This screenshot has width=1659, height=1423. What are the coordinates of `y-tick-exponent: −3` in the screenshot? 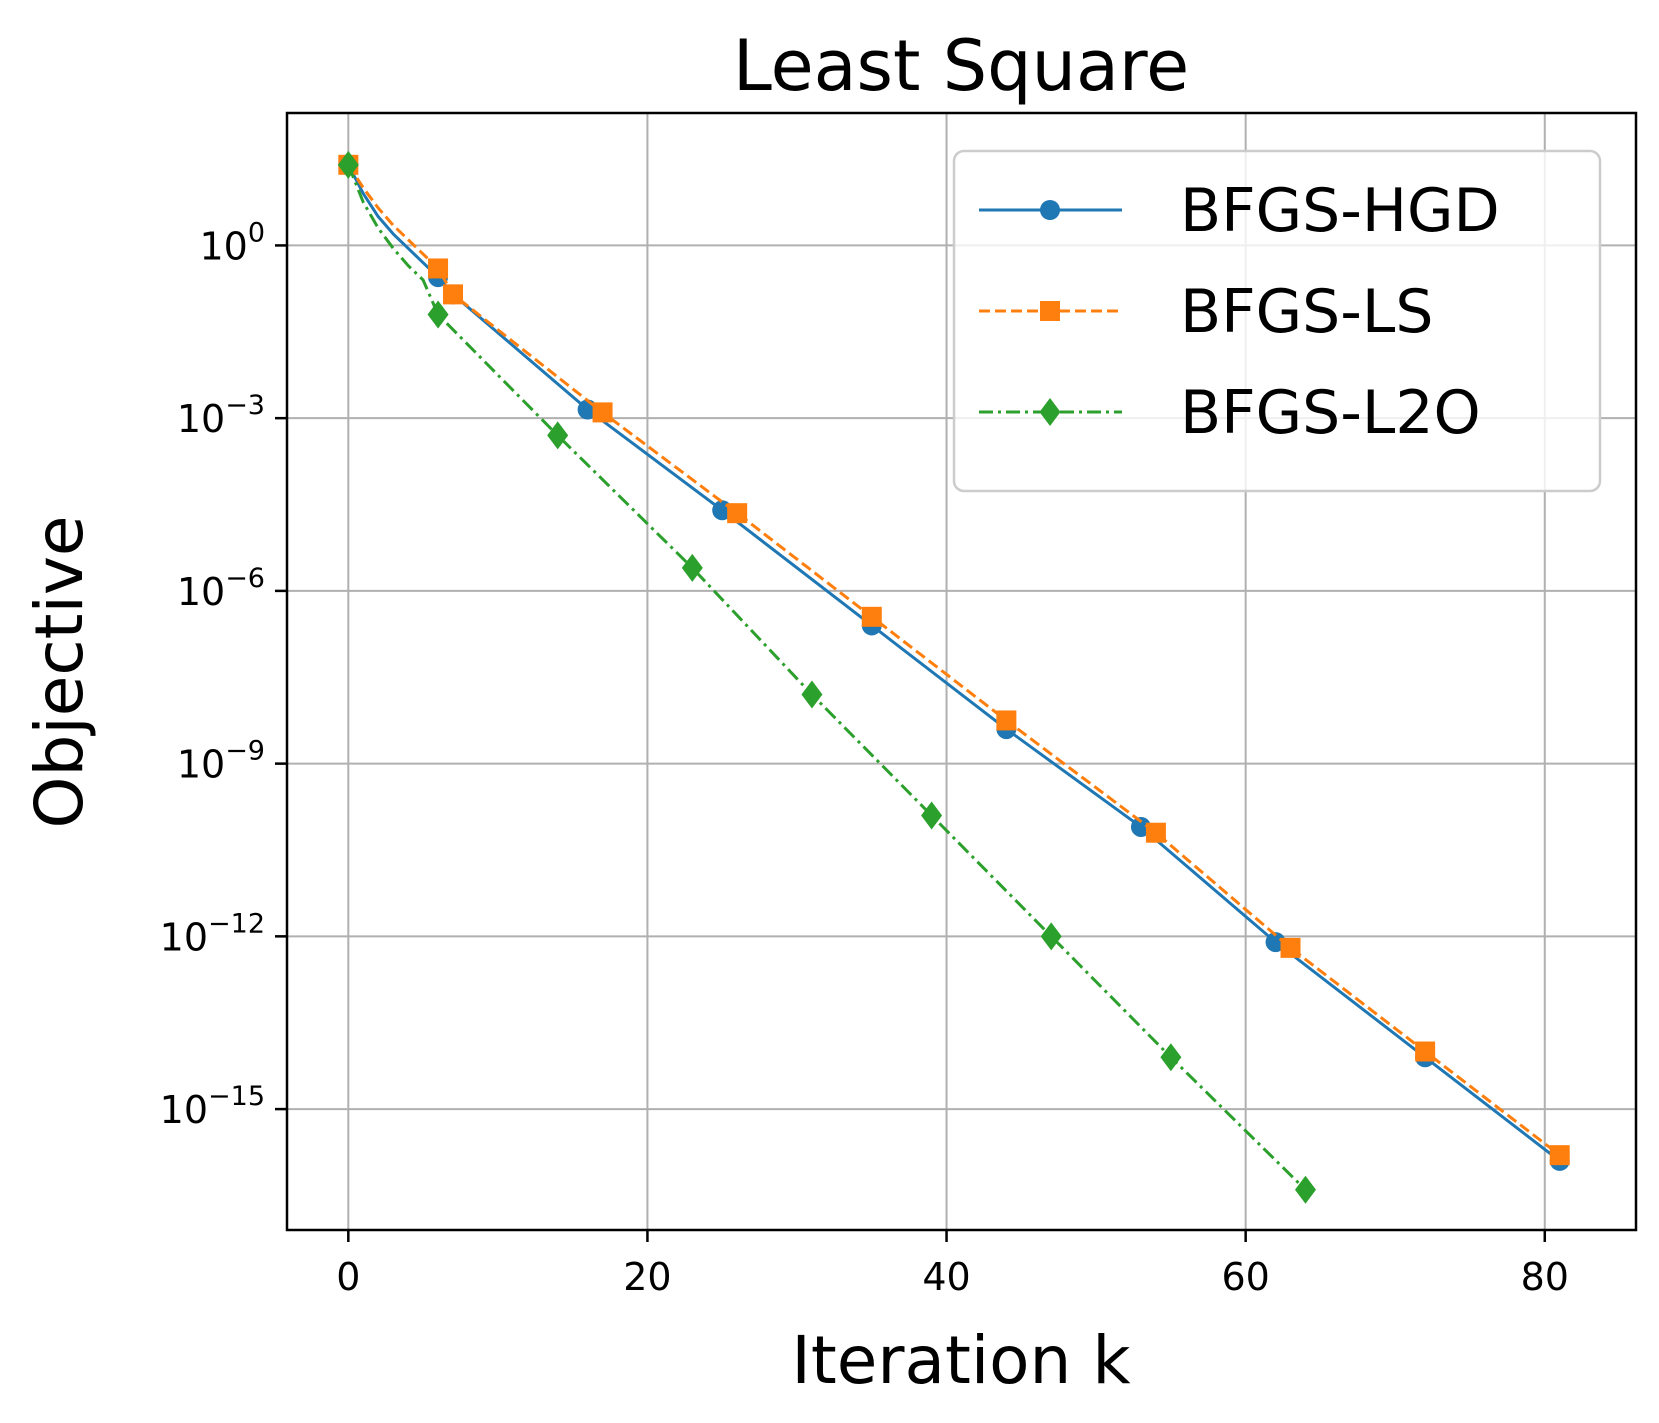 It's located at (245, 405).